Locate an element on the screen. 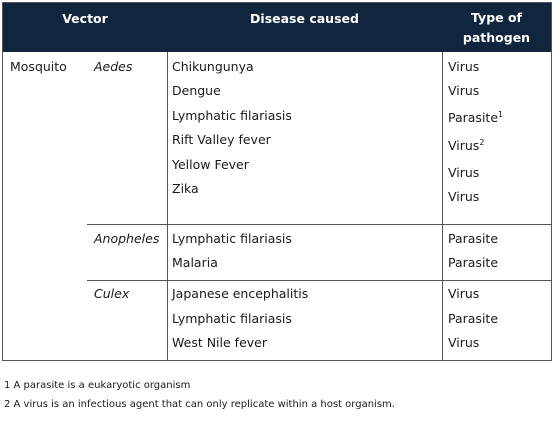 This screenshot has width=555, height=430. pathogen-cell: Virus2 is located at coordinates (466, 145).